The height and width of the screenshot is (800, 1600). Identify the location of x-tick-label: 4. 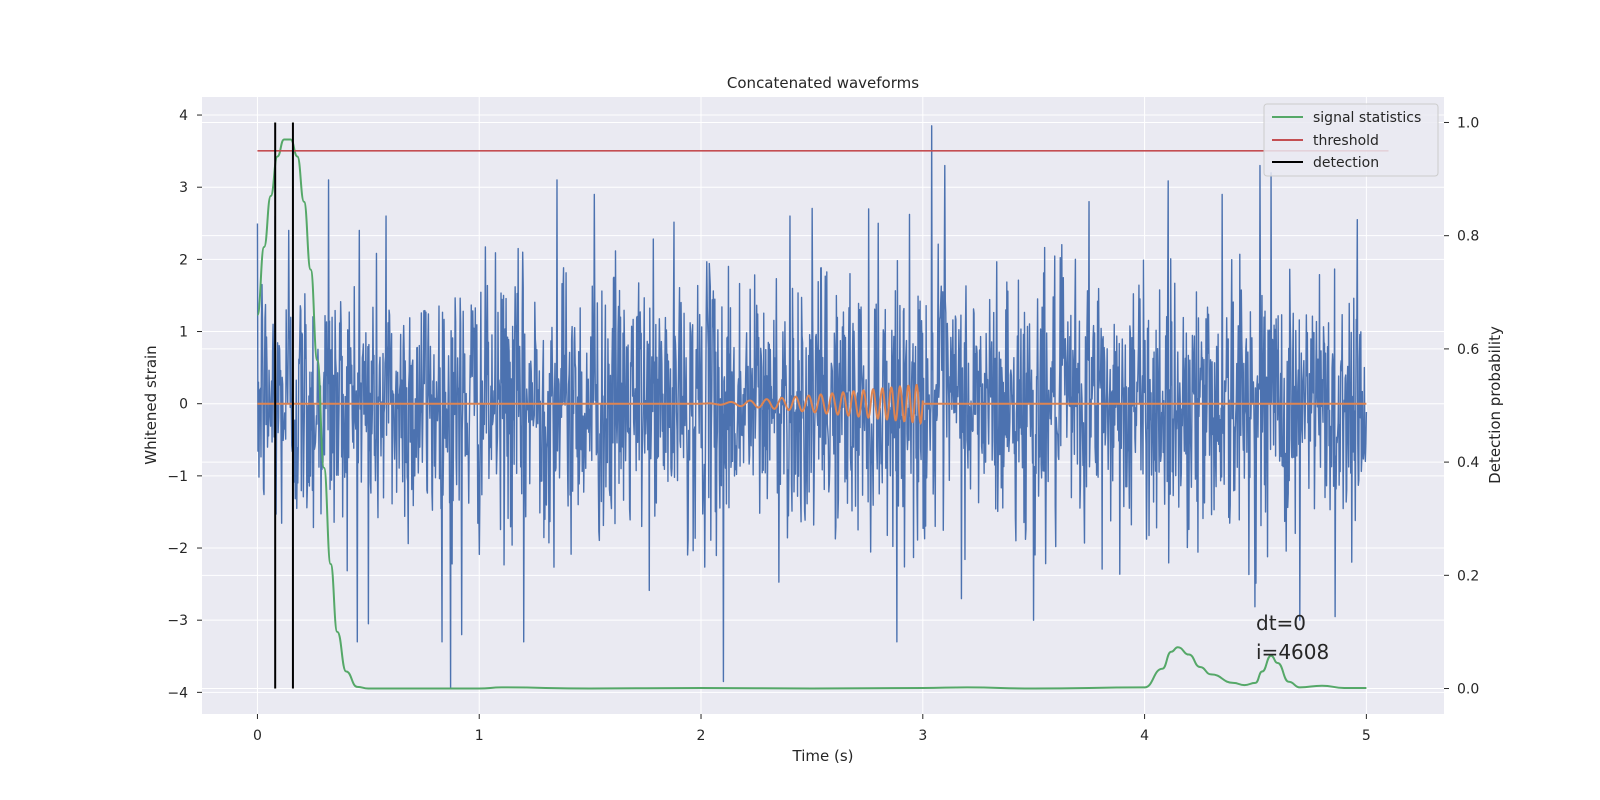
(1144, 736).